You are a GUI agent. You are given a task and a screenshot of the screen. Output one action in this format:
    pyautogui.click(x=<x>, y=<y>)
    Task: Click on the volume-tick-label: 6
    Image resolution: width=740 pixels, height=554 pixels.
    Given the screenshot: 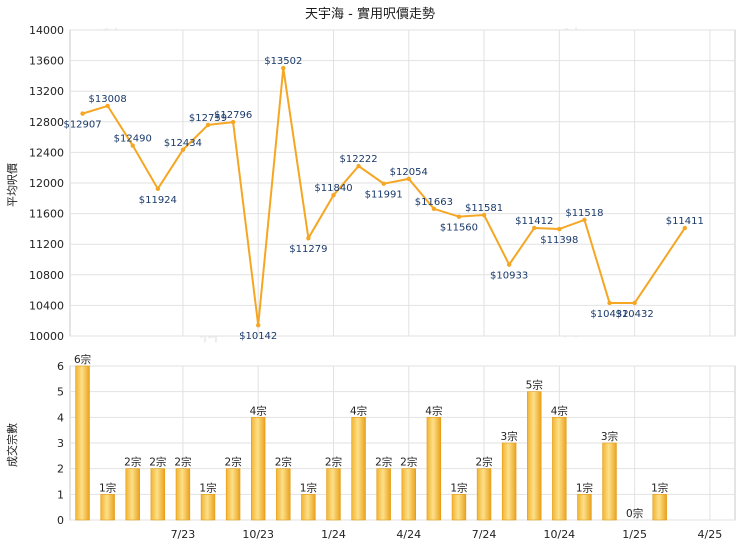 What is the action you would take?
    pyautogui.click(x=60, y=366)
    